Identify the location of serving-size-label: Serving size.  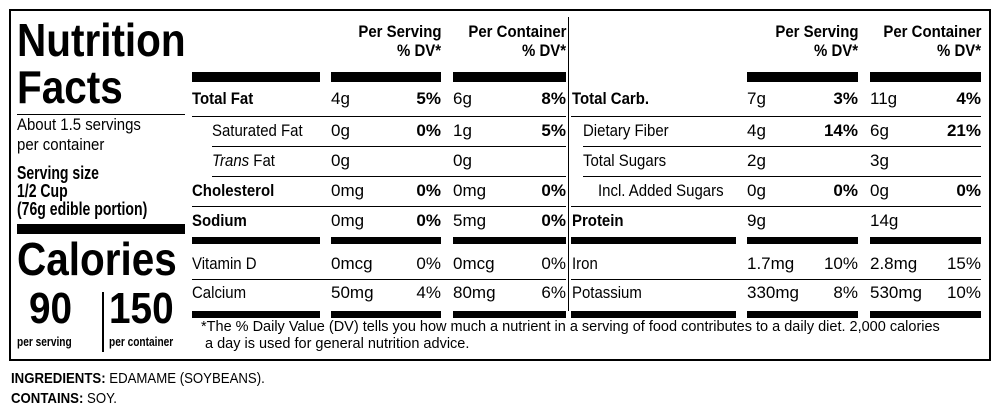
(58, 173).